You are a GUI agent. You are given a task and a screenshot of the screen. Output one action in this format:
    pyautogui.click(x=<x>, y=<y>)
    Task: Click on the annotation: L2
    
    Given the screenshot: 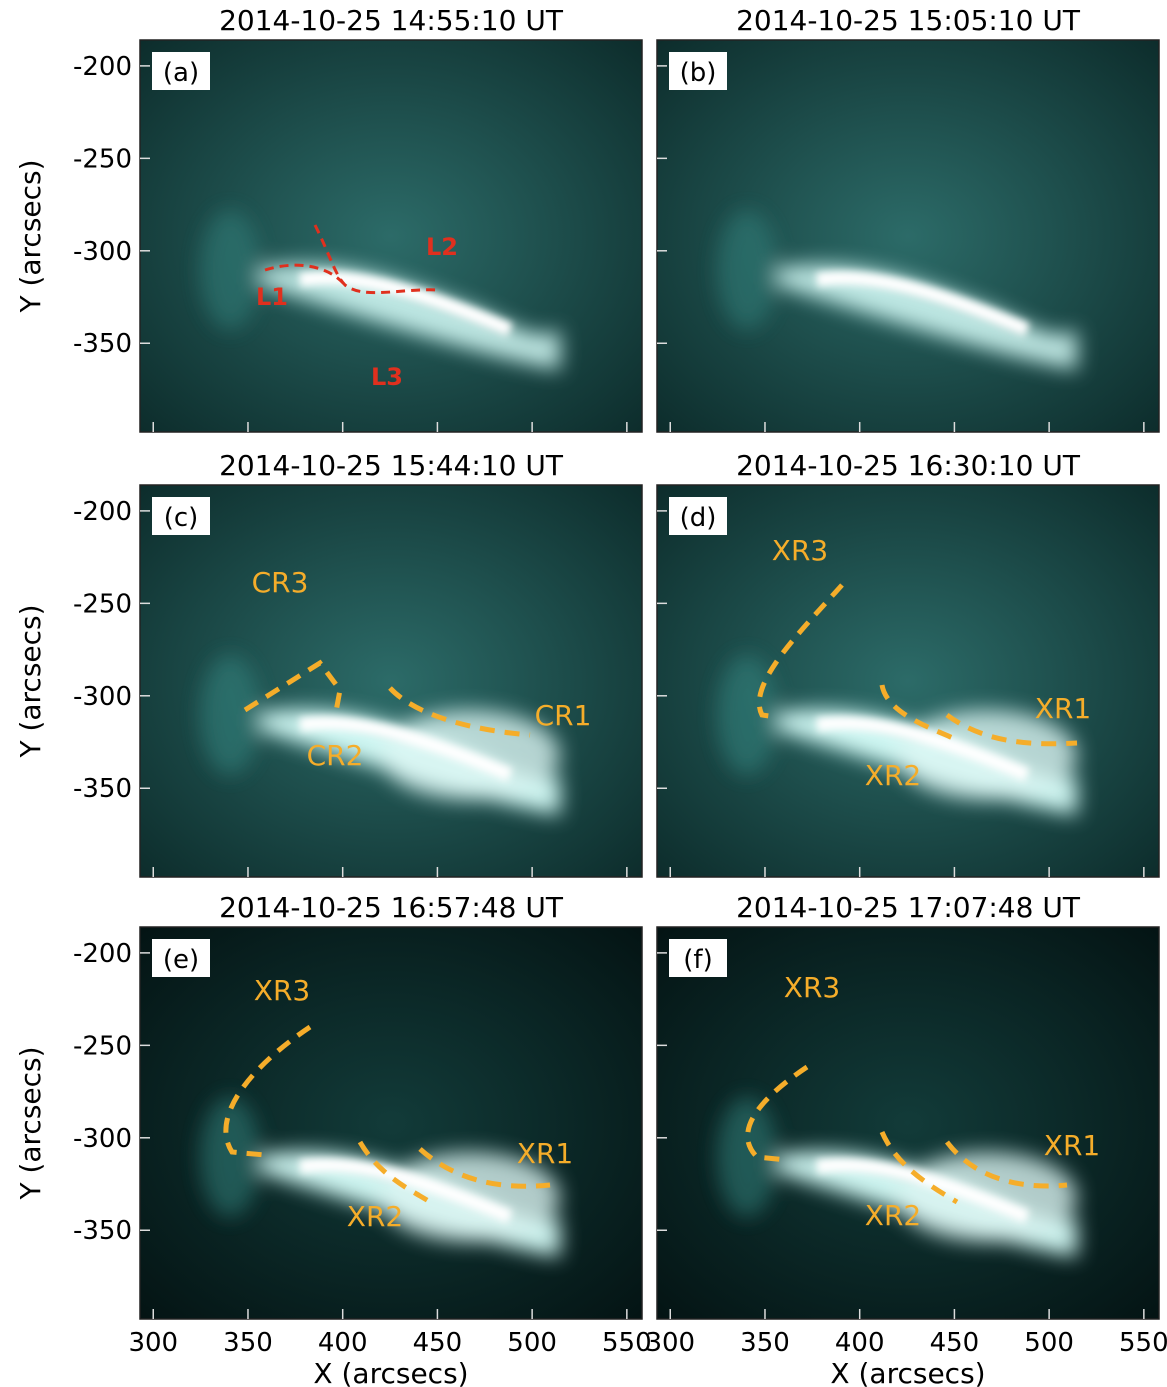 What is the action you would take?
    pyautogui.click(x=442, y=247)
    